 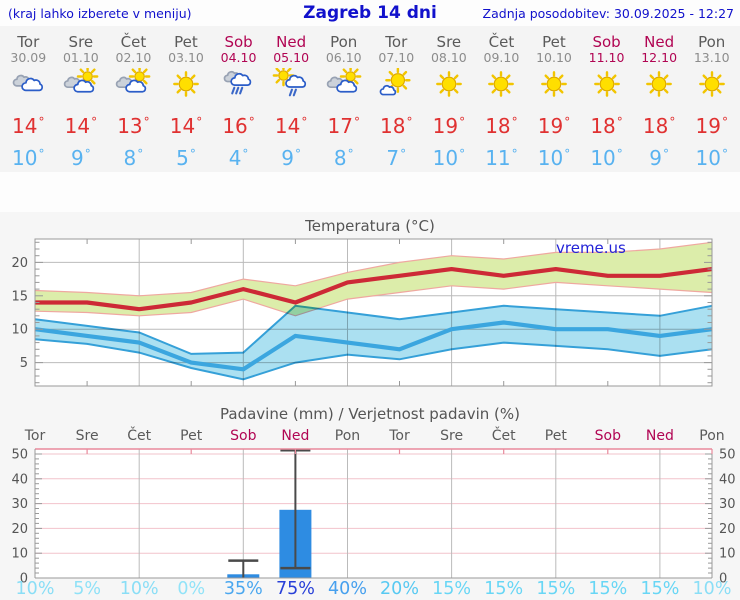 I want to click on temp-max: 18°, so click(x=501, y=126).